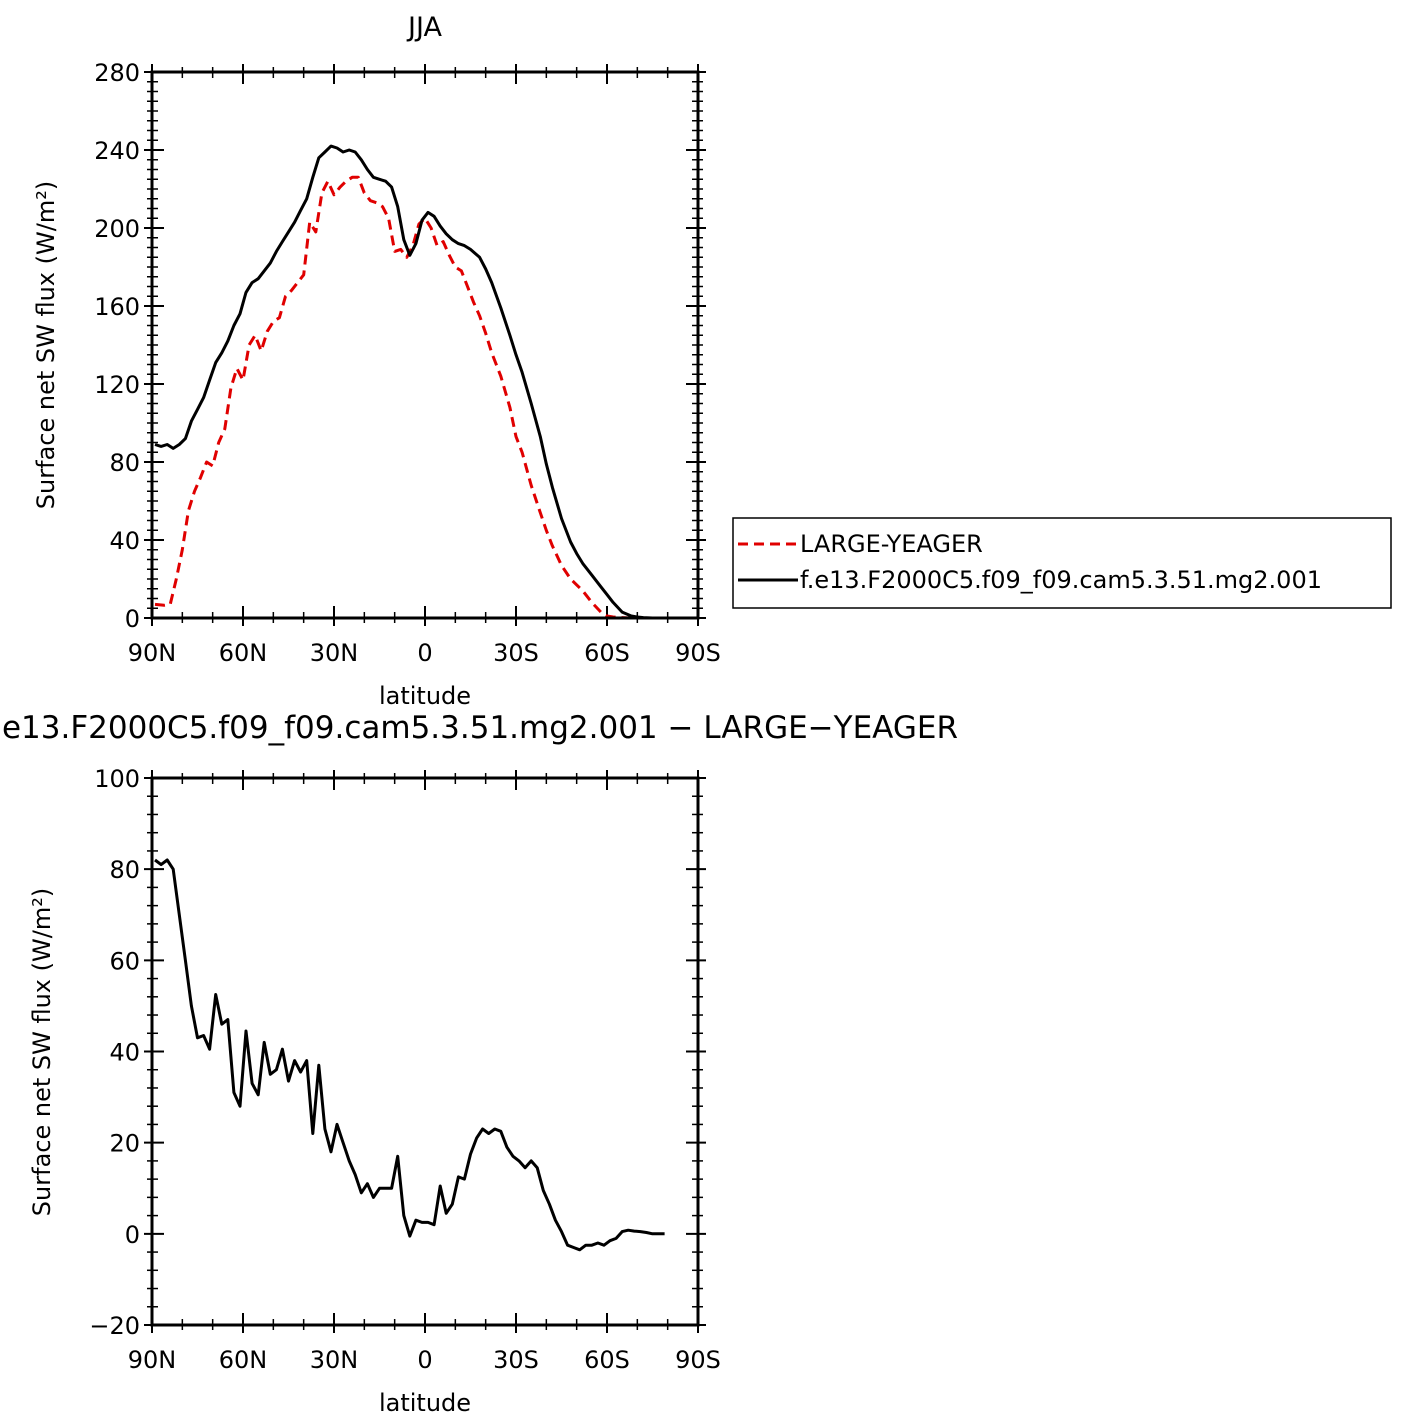 The width and height of the screenshot is (1424, 1424). Describe the element at coordinates (516, 653) in the screenshot. I see `top-x-tick-label: 30S` at that location.